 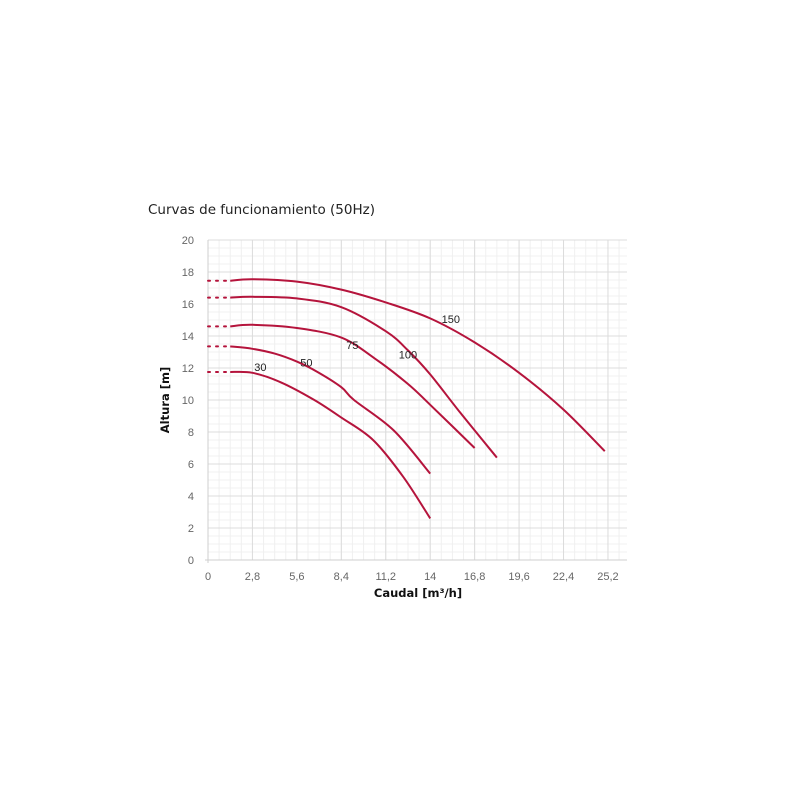 What do you see at coordinates (385, 577) in the screenshot?
I see `x-tick-label: 11,2` at bounding box center [385, 577].